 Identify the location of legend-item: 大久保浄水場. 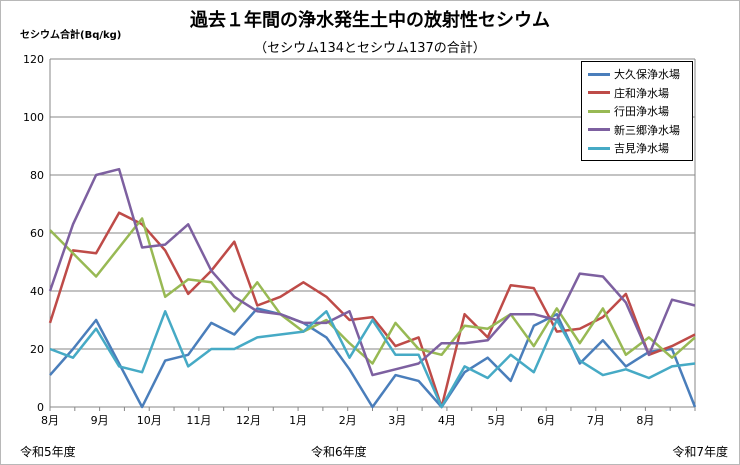
(634, 74).